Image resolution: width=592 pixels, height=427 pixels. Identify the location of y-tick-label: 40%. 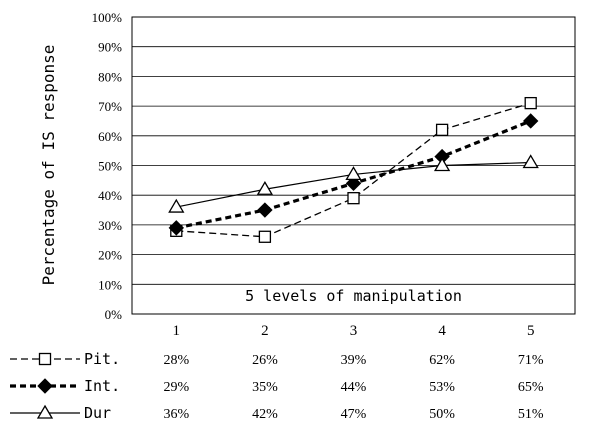
(110, 195).